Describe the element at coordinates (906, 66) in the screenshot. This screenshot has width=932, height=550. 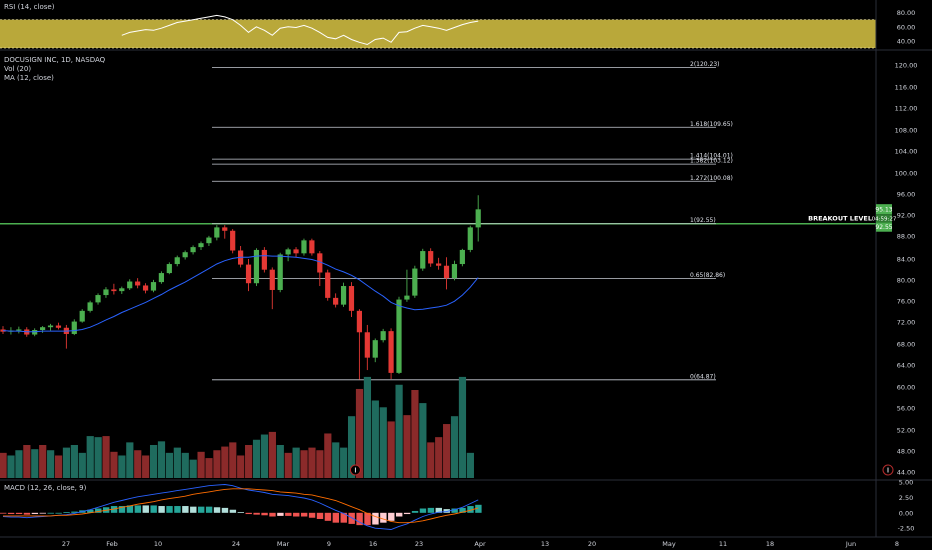
I see `price-tick-label: 120.00` at that location.